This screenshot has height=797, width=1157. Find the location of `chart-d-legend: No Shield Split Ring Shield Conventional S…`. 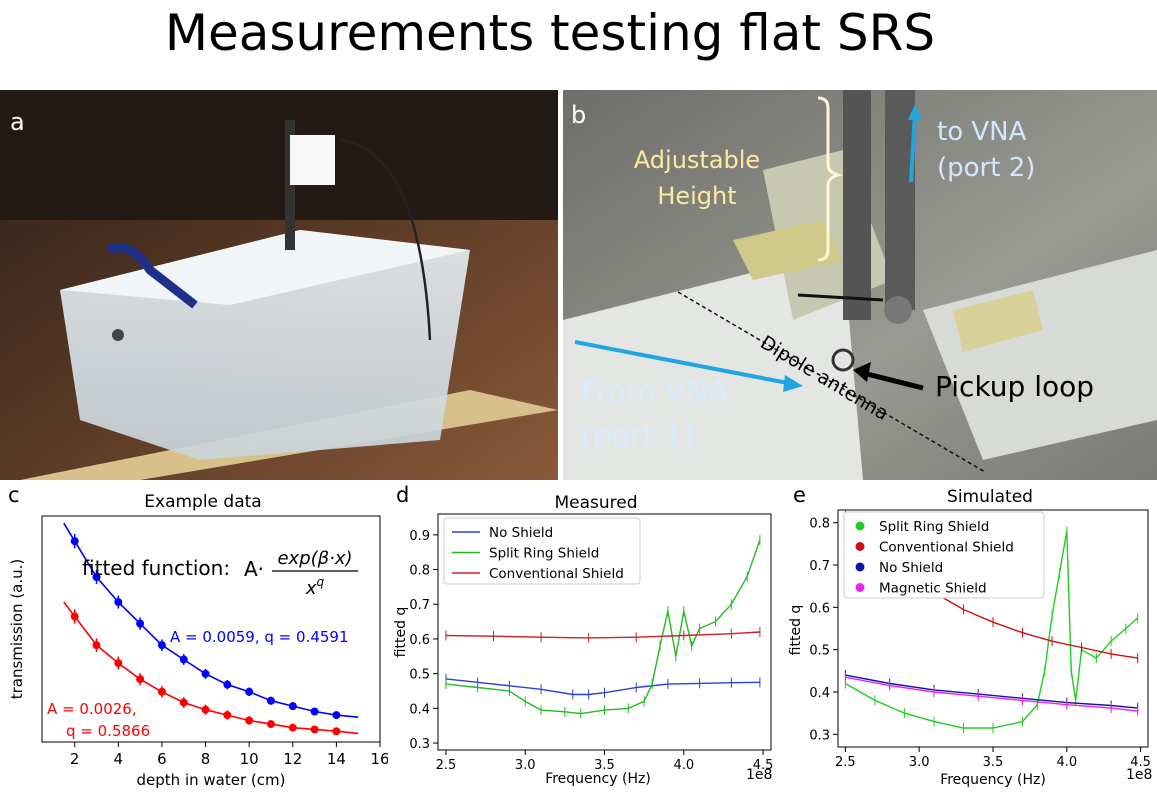

chart-d-legend: No Shield Split Ring Shield Conventional S… is located at coordinates (542, 551).